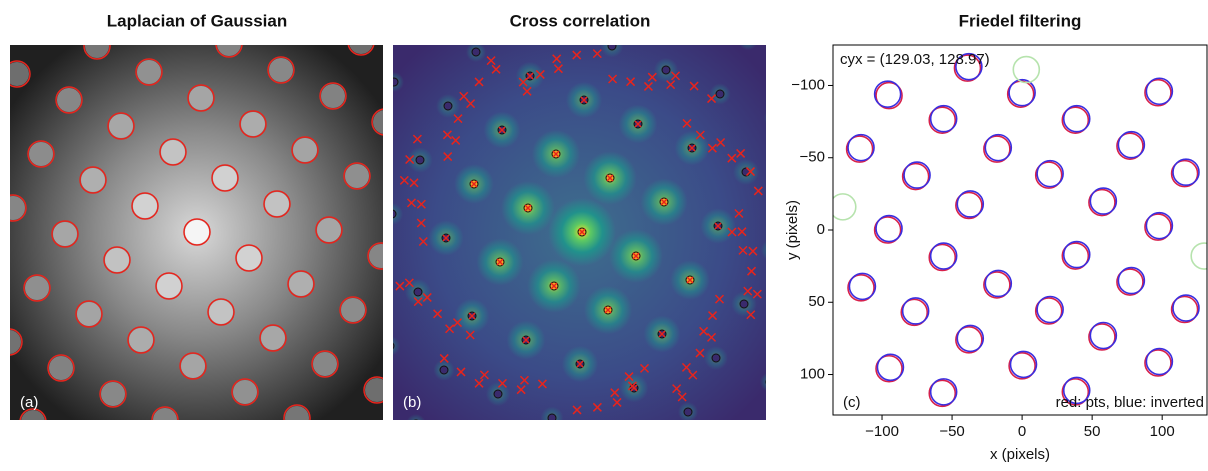 This screenshot has height=471, width=1208. I want to click on x-tick-label: −50, so click(951, 431).